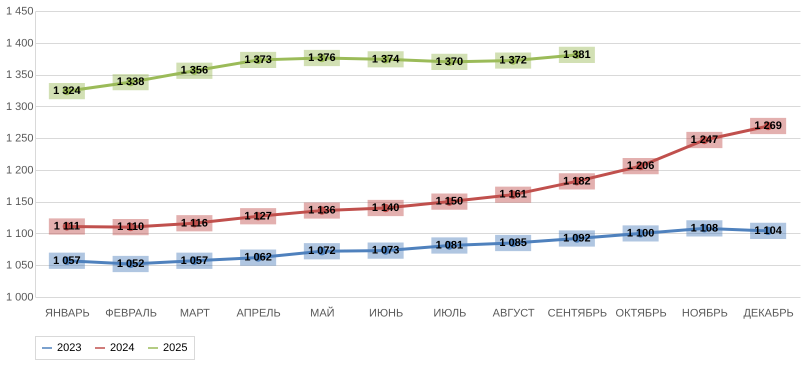 The width and height of the screenshot is (805, 365). What do you see at coordinates (20, 234) in the screenshot?
I see `y-tick-label: 1 100` at bounding box center [20, 234].